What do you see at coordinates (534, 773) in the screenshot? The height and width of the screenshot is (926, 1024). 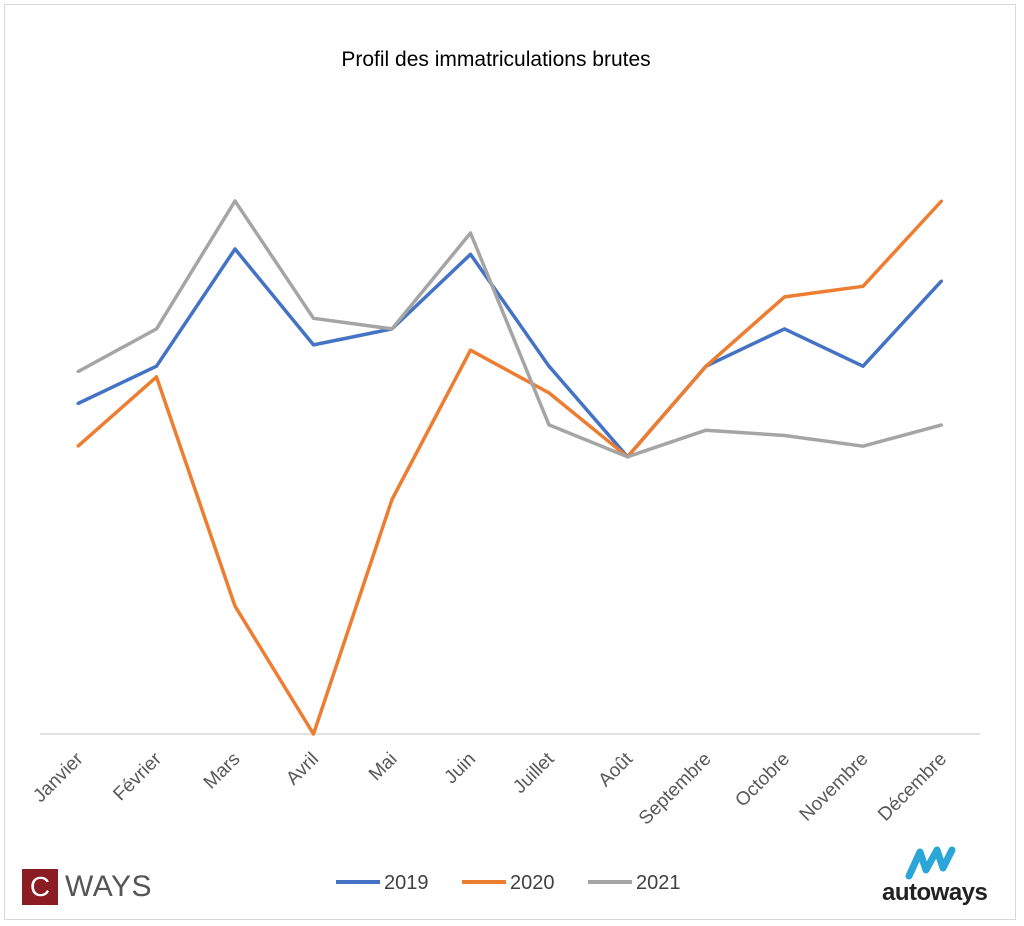 I see `x-tick-label-6: Juillet` at bounding box center [534, 773].